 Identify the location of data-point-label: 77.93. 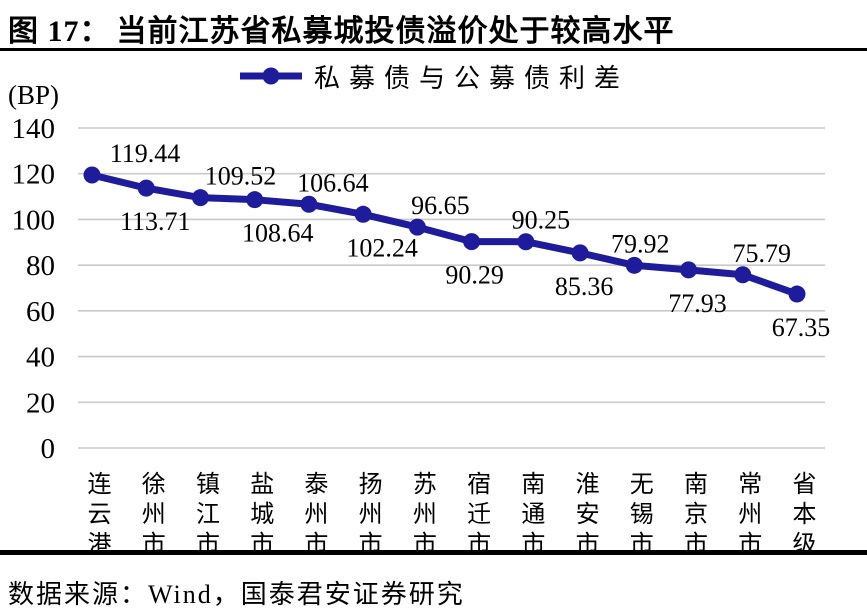
(697, 303).